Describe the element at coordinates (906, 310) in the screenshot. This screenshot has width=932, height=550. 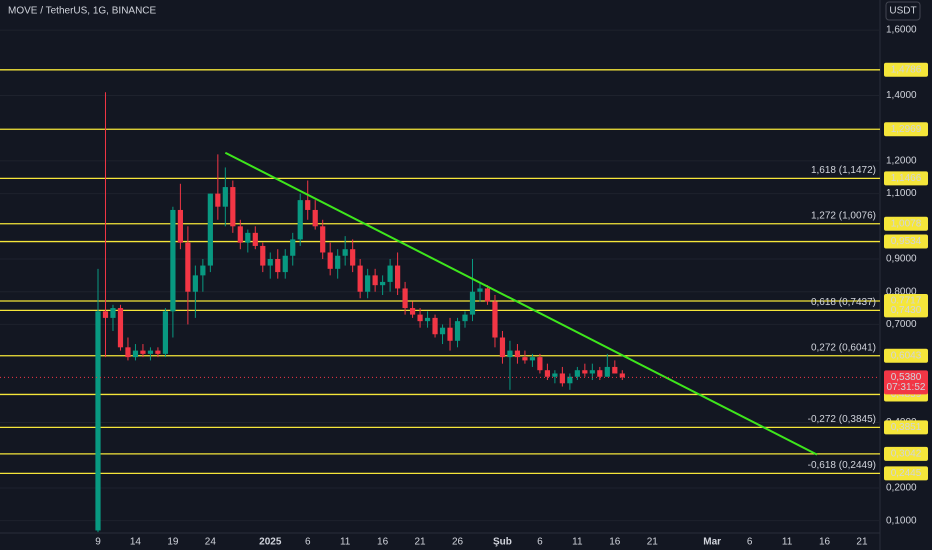
I see `level-label: 0,7430` at that location.